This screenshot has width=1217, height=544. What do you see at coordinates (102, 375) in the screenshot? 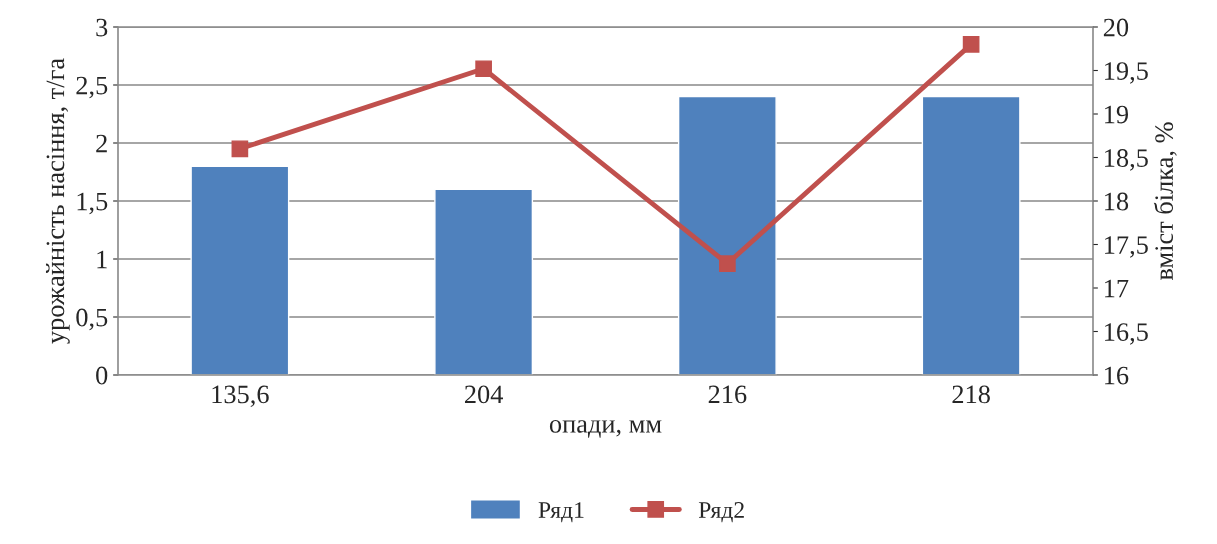
I see `y-tick-label: 0` at bounding box center [102, 375].